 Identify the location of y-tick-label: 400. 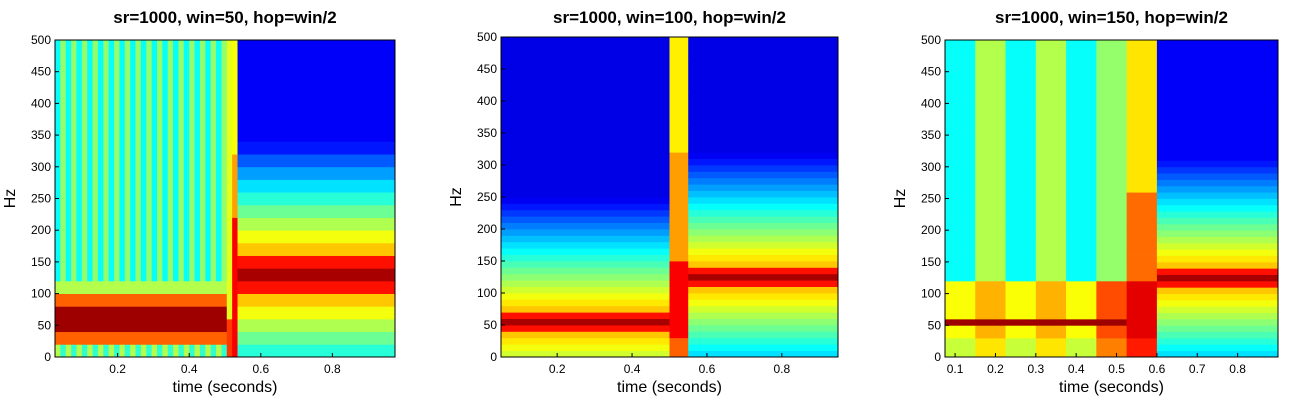
(41, 103).